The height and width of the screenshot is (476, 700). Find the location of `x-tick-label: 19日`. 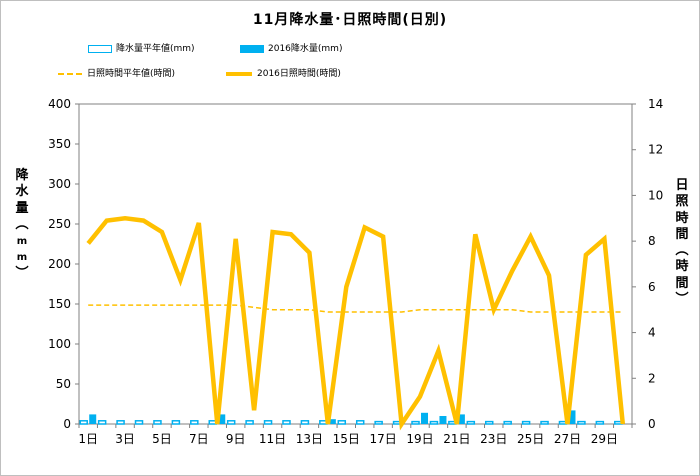

x-tick-label: 19日 is located at coordinates (419, 439).